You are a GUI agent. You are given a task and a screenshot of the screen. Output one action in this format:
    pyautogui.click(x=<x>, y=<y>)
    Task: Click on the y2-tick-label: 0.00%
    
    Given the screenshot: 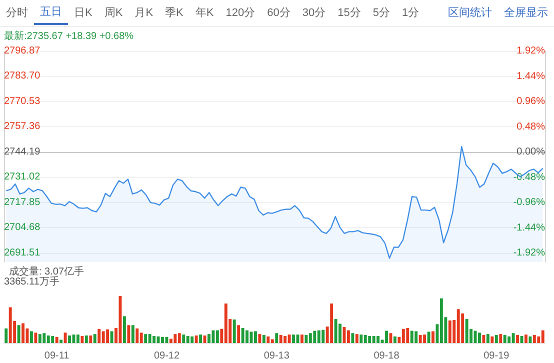 What is the action you would take?
    pyautogui.click(x=531, y=152)
    